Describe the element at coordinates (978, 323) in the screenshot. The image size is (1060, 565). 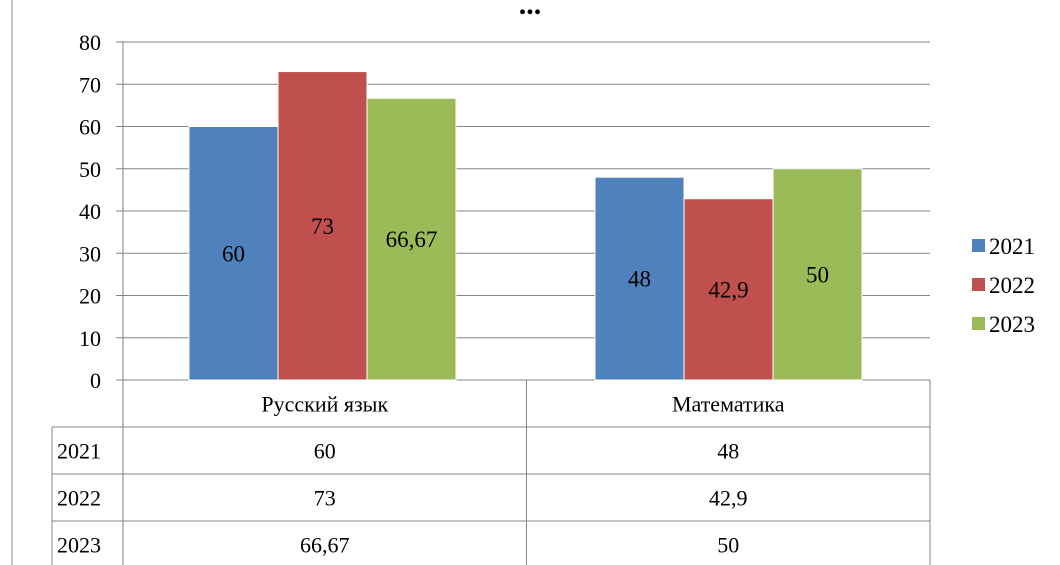
I see `legend-swatch-2023` at that location.